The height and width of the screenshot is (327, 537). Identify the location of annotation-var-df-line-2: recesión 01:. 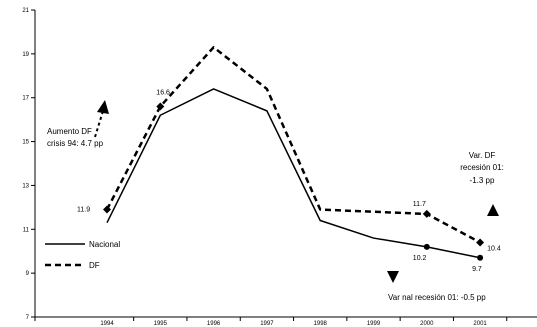
(482, 167).